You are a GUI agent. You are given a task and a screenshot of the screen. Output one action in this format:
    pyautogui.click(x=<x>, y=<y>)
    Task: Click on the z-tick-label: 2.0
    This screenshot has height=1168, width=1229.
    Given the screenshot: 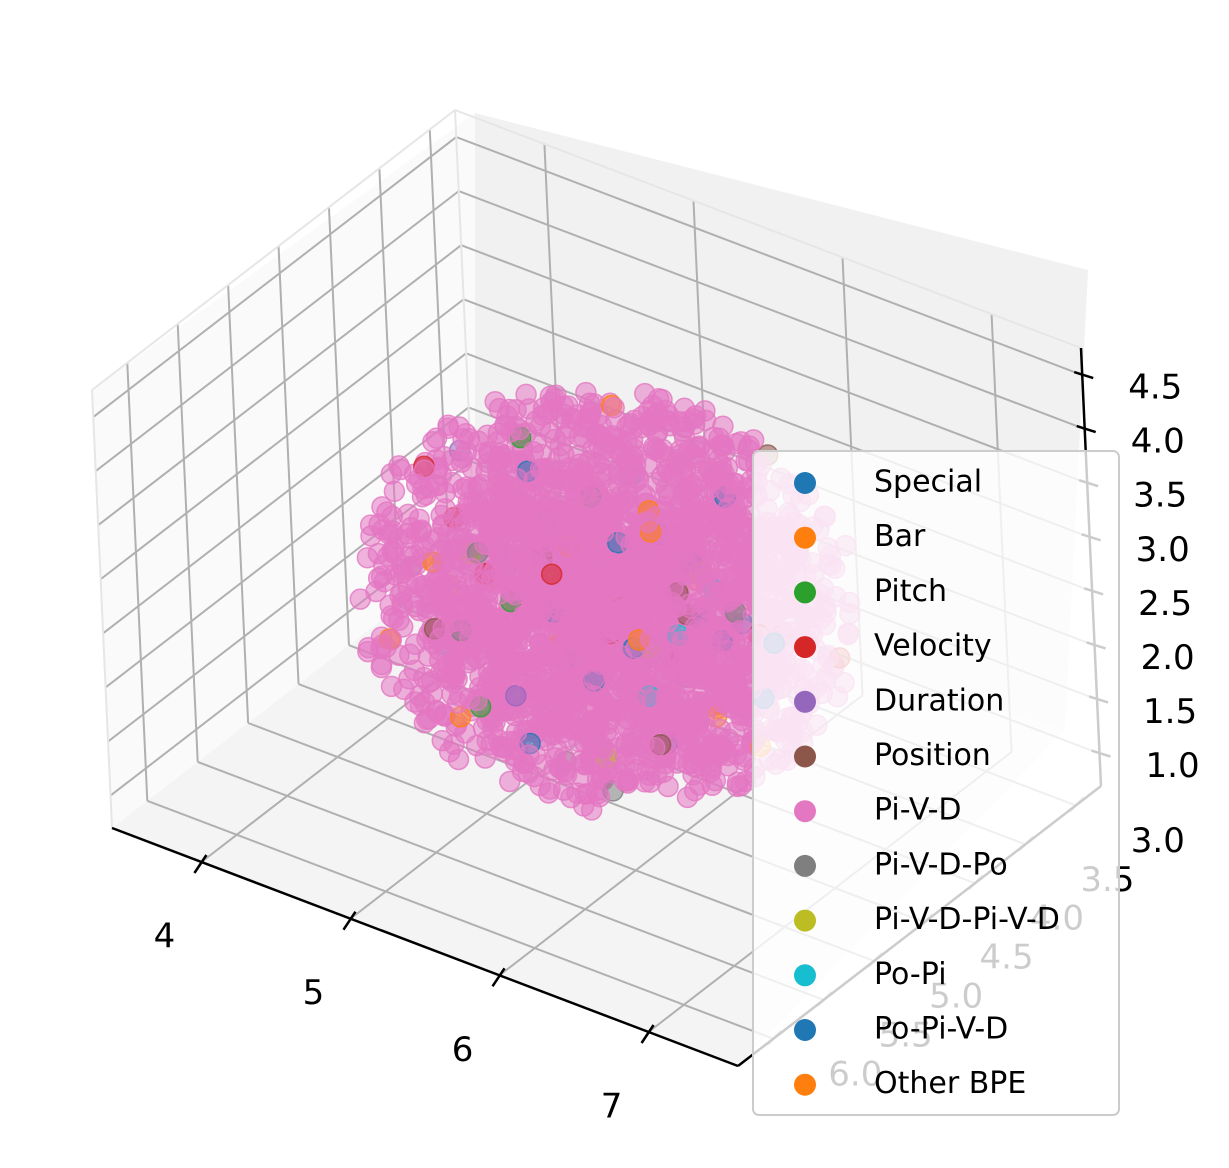 What is the action you would take?
    pyautogui.click(x=1168, y=658)
    